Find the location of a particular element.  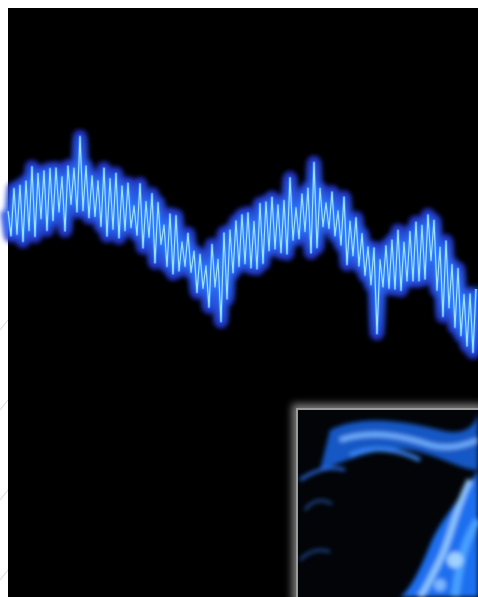

inset-image is located at coordinates (388, 503).